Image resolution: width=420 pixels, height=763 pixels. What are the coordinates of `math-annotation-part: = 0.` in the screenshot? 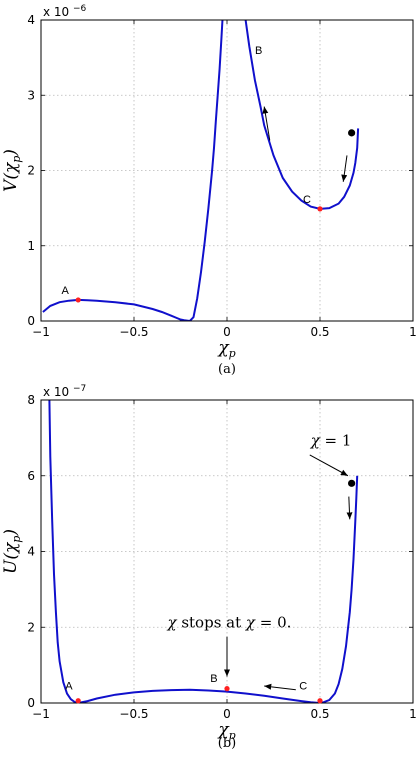 It's located at (273, 622).